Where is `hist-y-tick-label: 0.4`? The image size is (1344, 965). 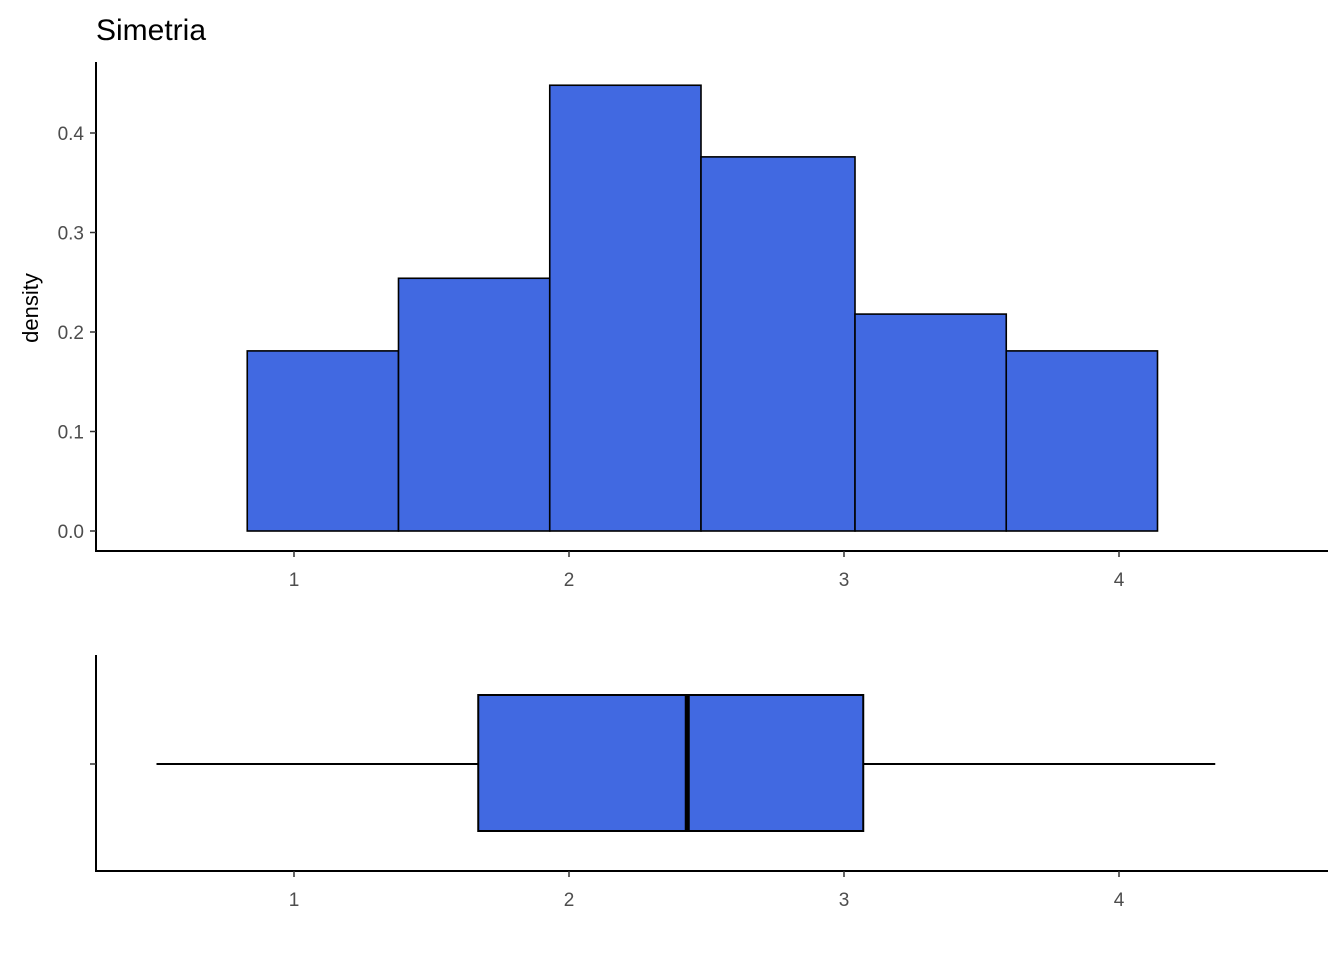 hist-y-tick-label: 0.4 is located at coordinates (71, 134).